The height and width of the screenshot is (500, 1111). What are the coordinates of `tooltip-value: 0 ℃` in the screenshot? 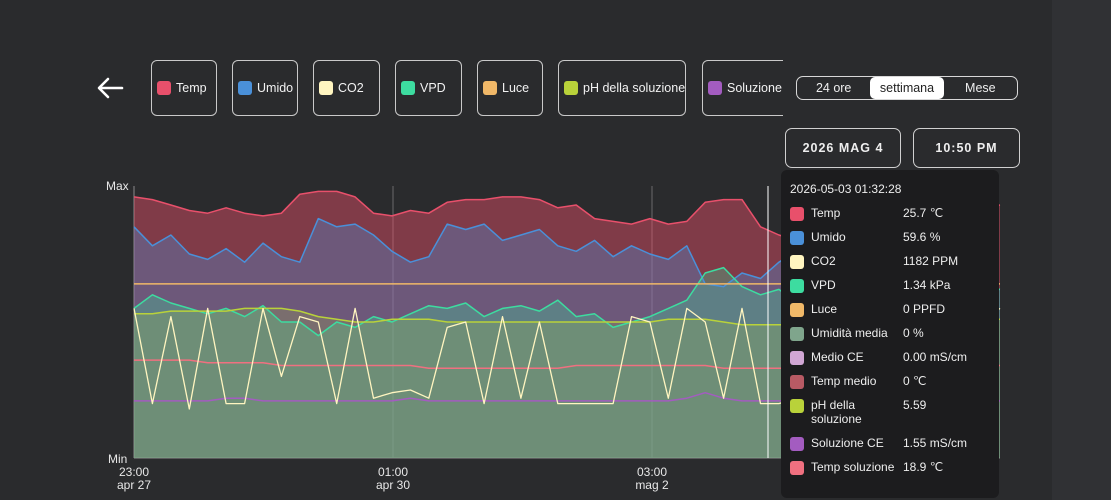 It's located at (915, 381).